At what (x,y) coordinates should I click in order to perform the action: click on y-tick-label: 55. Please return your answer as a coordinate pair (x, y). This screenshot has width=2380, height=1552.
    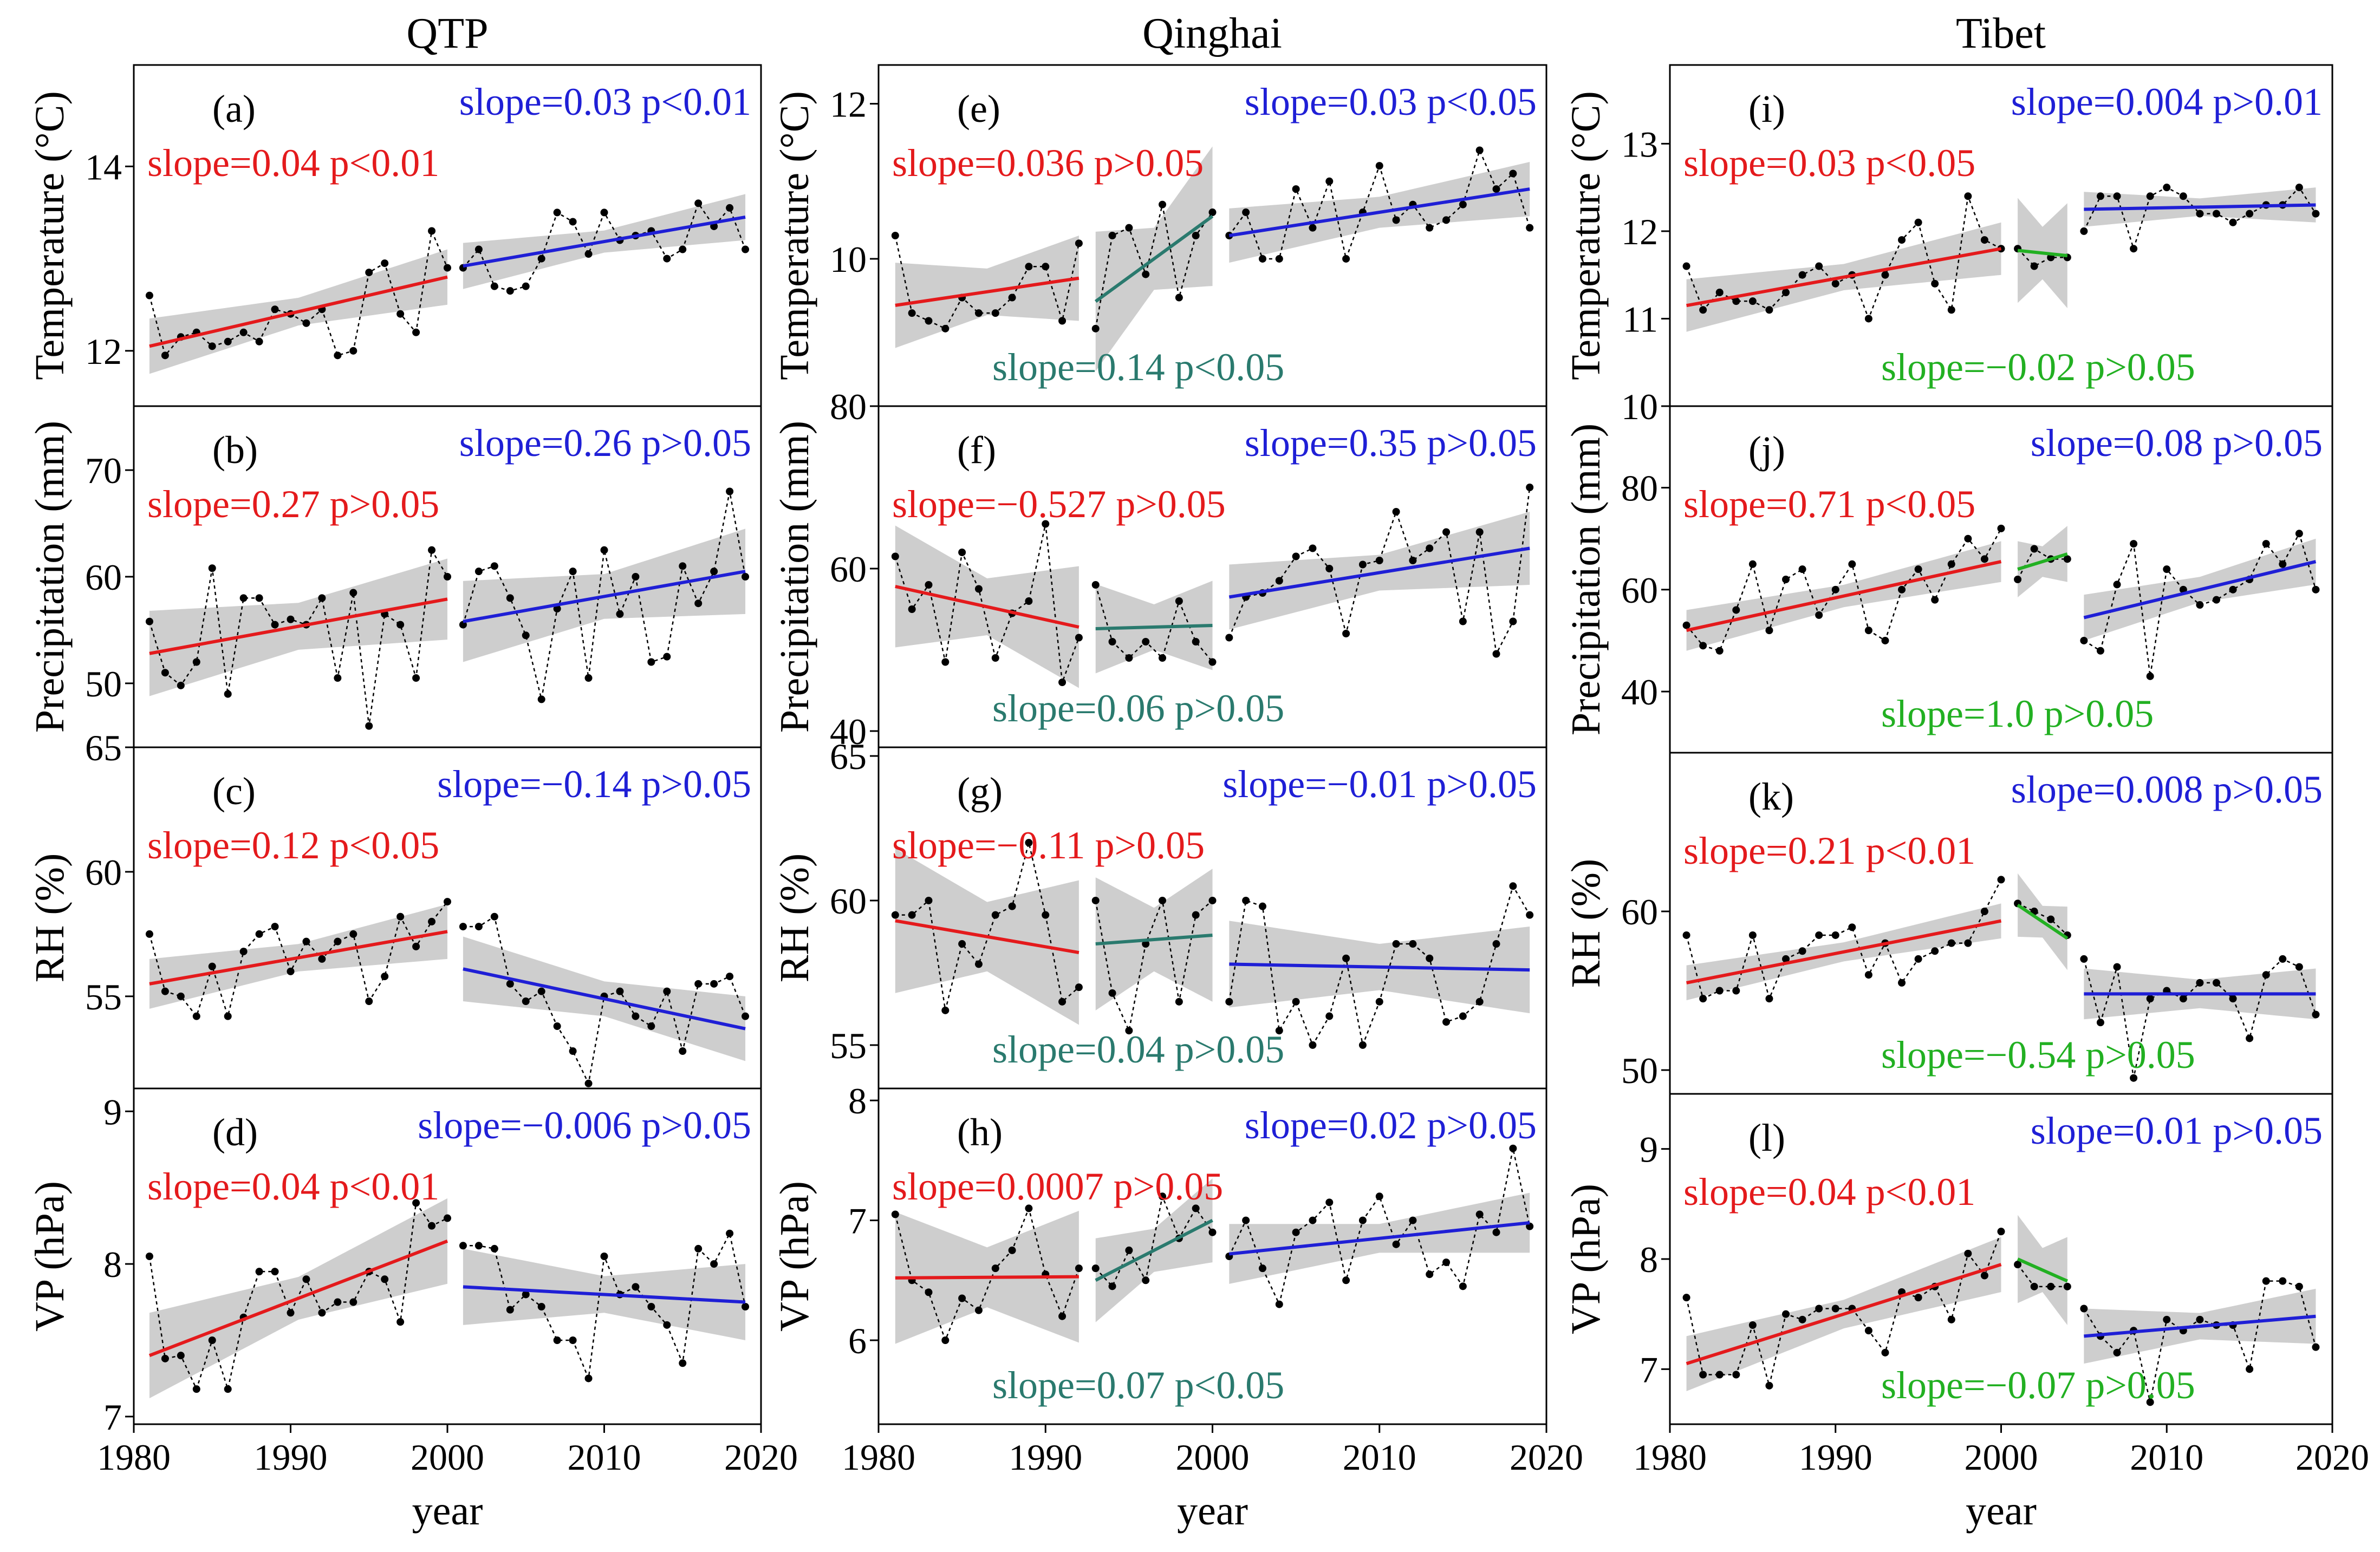
    Looking at the image, I should click on (849, 1046).